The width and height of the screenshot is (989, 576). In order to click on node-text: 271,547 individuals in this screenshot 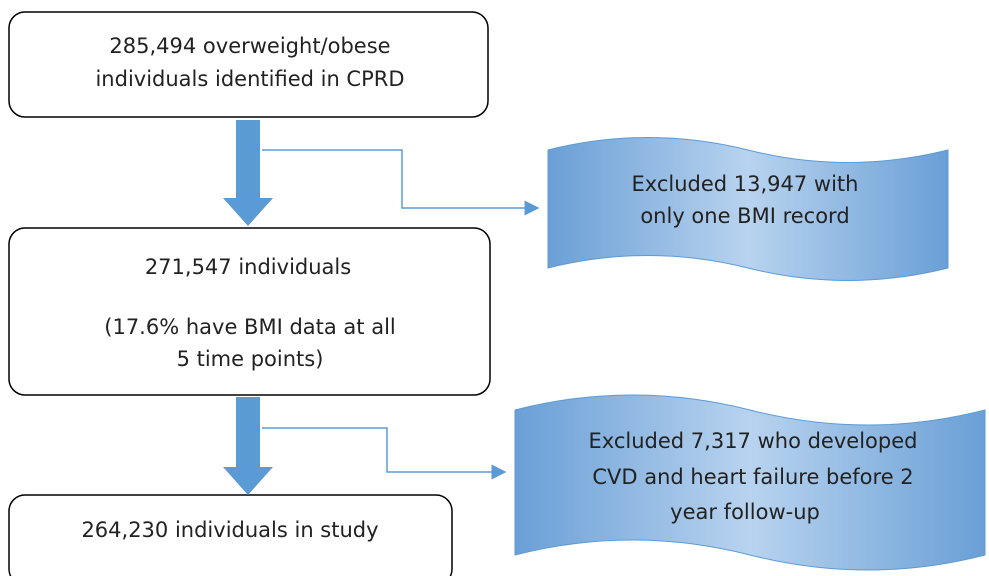, I will do `click(248, 267)`.